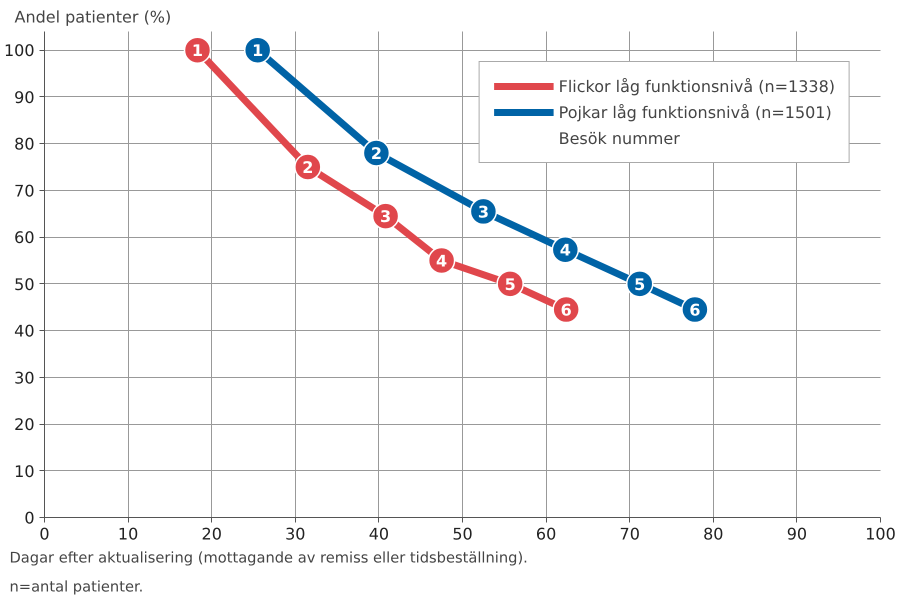 The height and width of the screenshot is (610, 908). Describe the element at coordinates (713, 534) in the screenshot. I see `x-tick-label: 80` at that location.